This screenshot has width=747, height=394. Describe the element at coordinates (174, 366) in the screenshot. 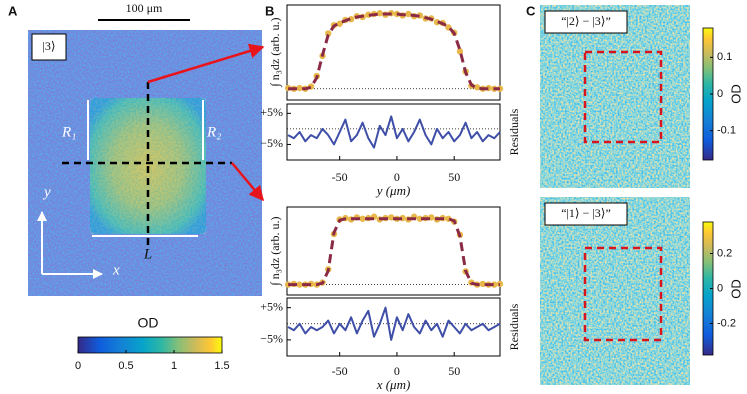

I see `colorbar-tick-label: 1` at that location.